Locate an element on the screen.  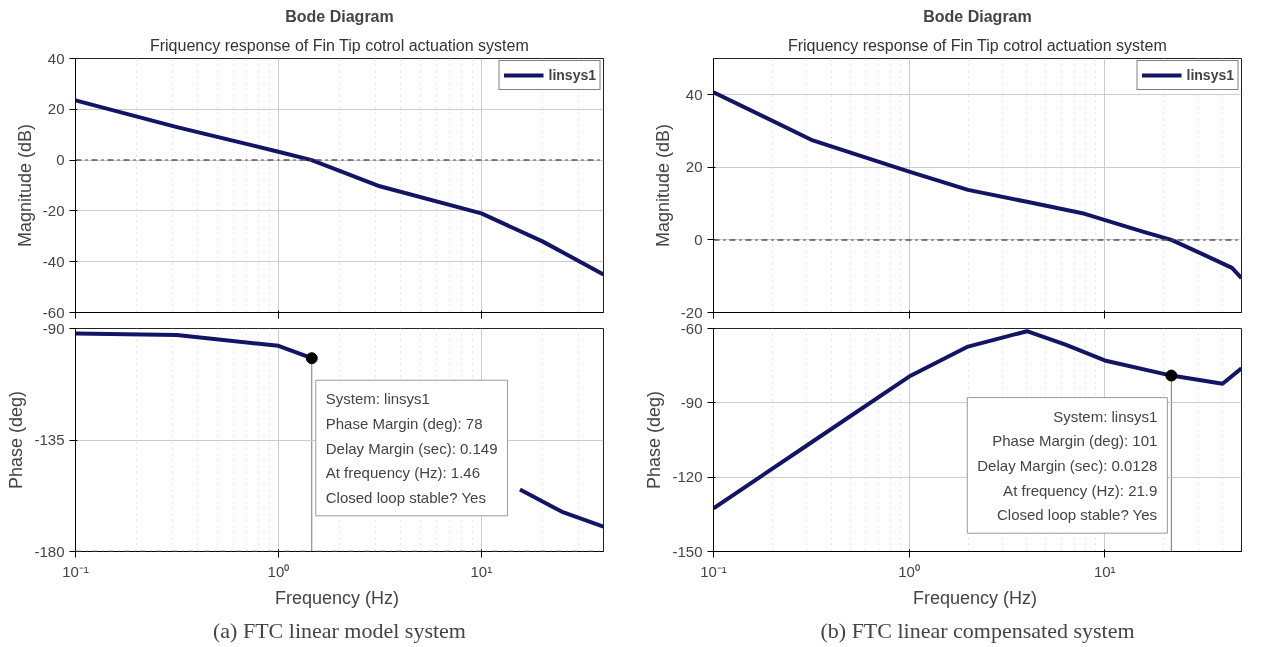
y-tick-label: -180 is located at coordinates (49, 551).